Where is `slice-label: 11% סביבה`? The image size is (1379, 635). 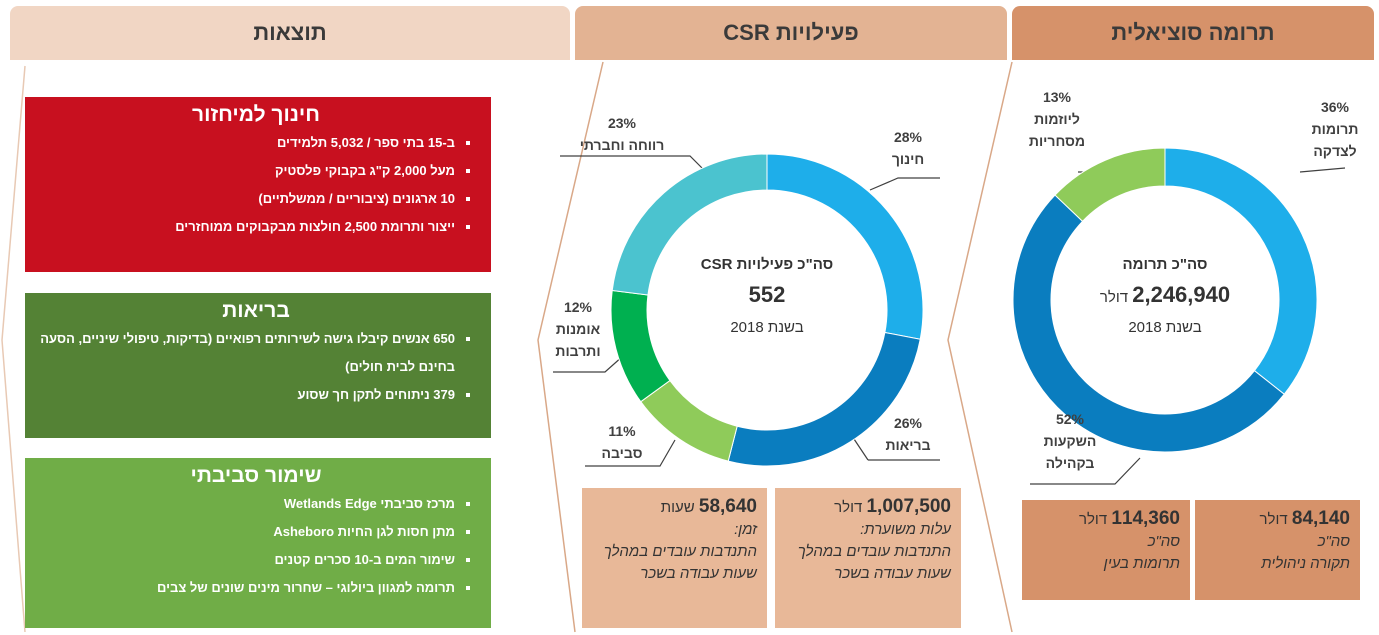
slice-label: 11% סביבה is located at coordinates (622, 442).